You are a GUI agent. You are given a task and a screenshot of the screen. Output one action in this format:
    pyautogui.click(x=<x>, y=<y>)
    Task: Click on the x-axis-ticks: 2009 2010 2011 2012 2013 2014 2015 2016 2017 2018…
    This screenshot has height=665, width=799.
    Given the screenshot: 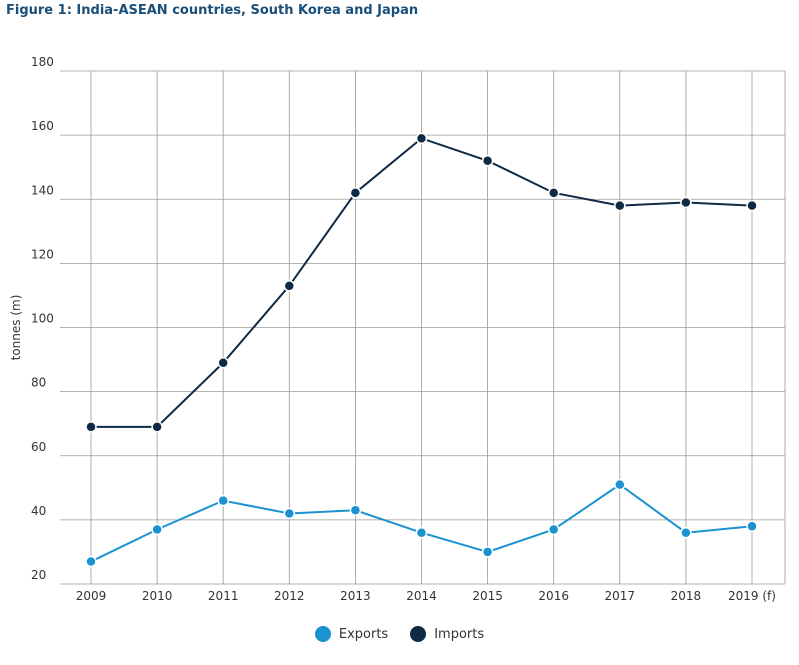 What is the action you would take?
    pyautogui.click(x=426, y=596)
    